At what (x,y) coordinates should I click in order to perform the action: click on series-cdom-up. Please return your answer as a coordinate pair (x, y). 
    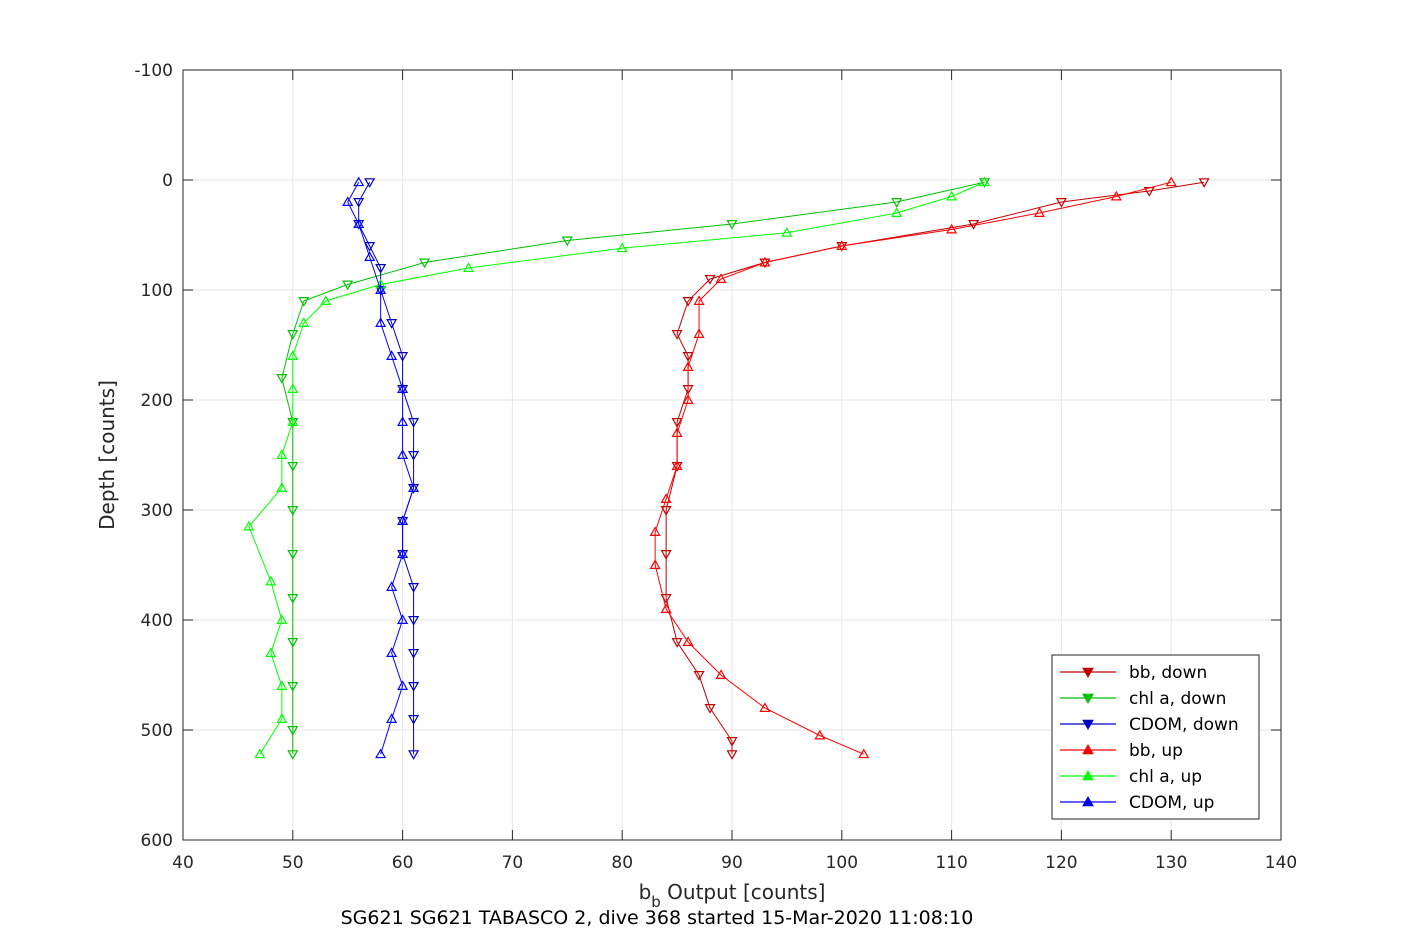
    Looking at the image, I should click on (381, 467).